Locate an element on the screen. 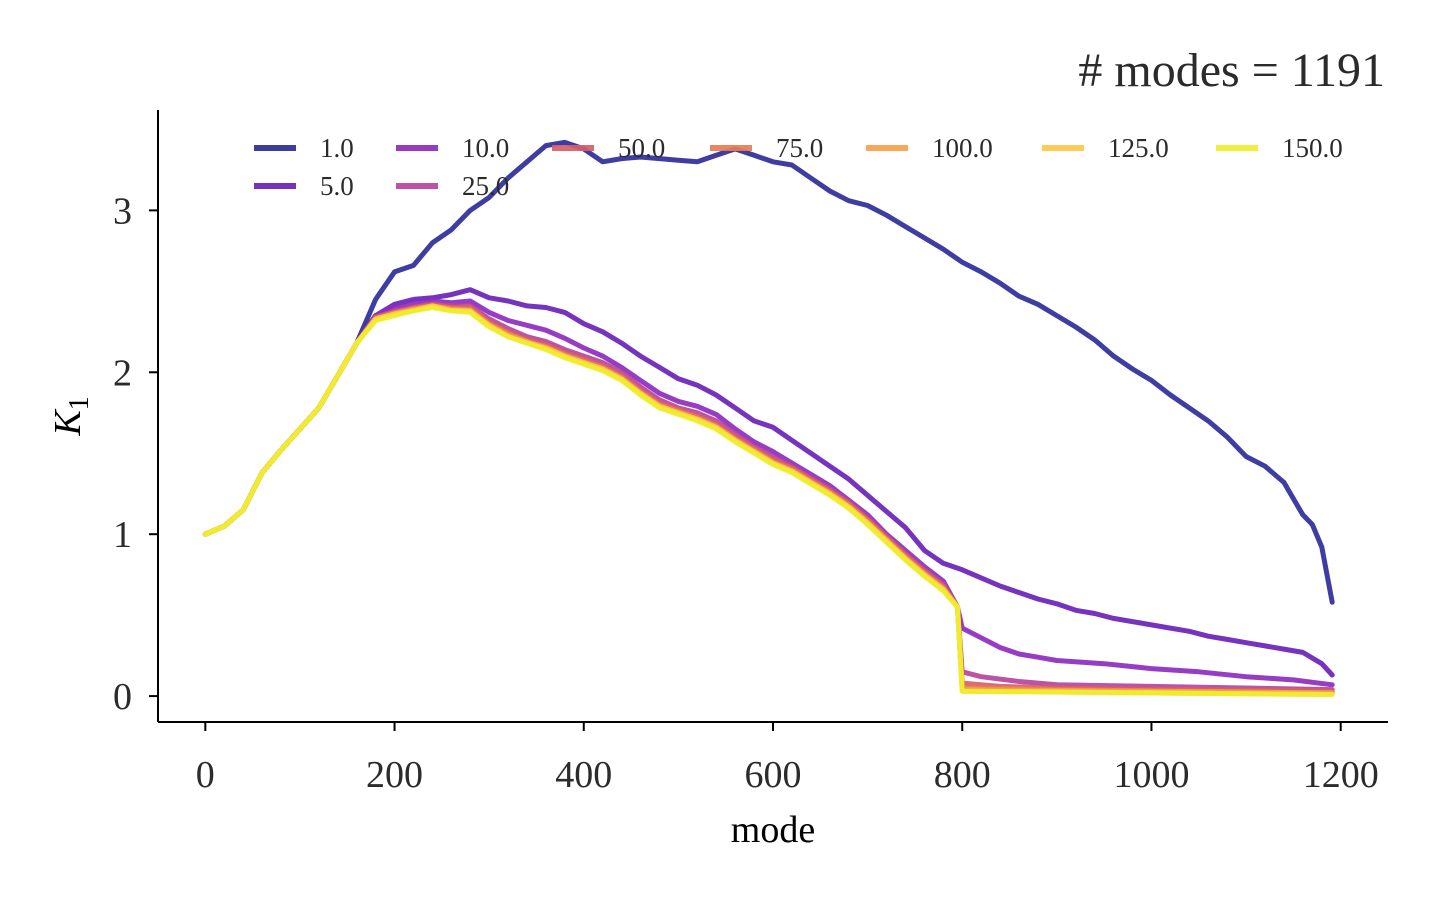  legend: 1.0 5.0 10.0 25.0 50.0 75.0 100.0 125.0 150.0 is located at coordinates (798, 167).